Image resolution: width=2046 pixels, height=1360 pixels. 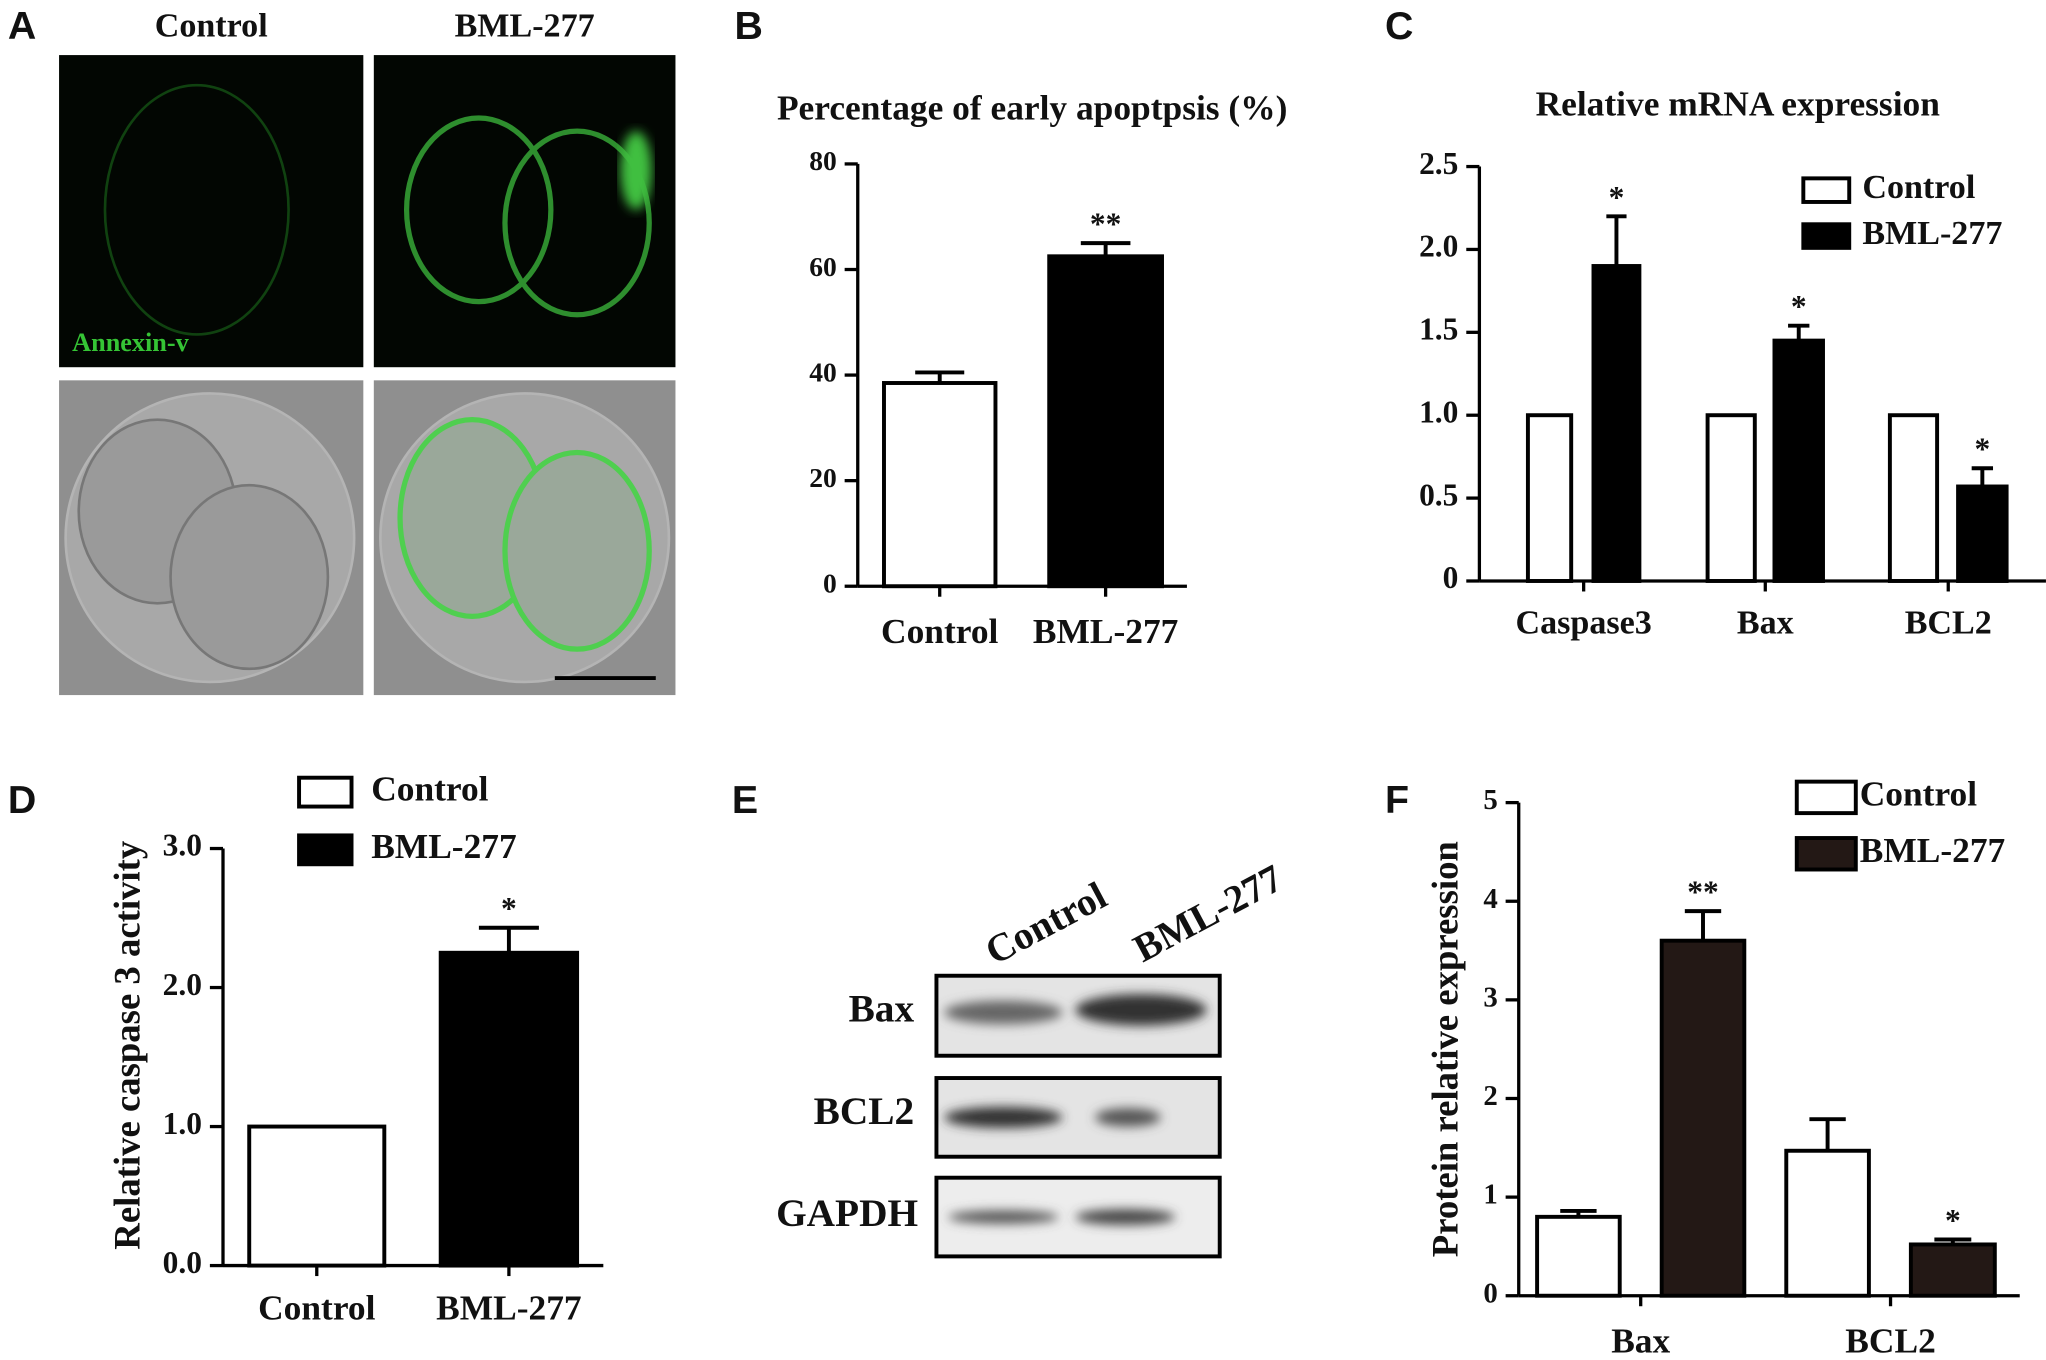 I want to click on column-label: BML-277, so click(x=525, y=26).